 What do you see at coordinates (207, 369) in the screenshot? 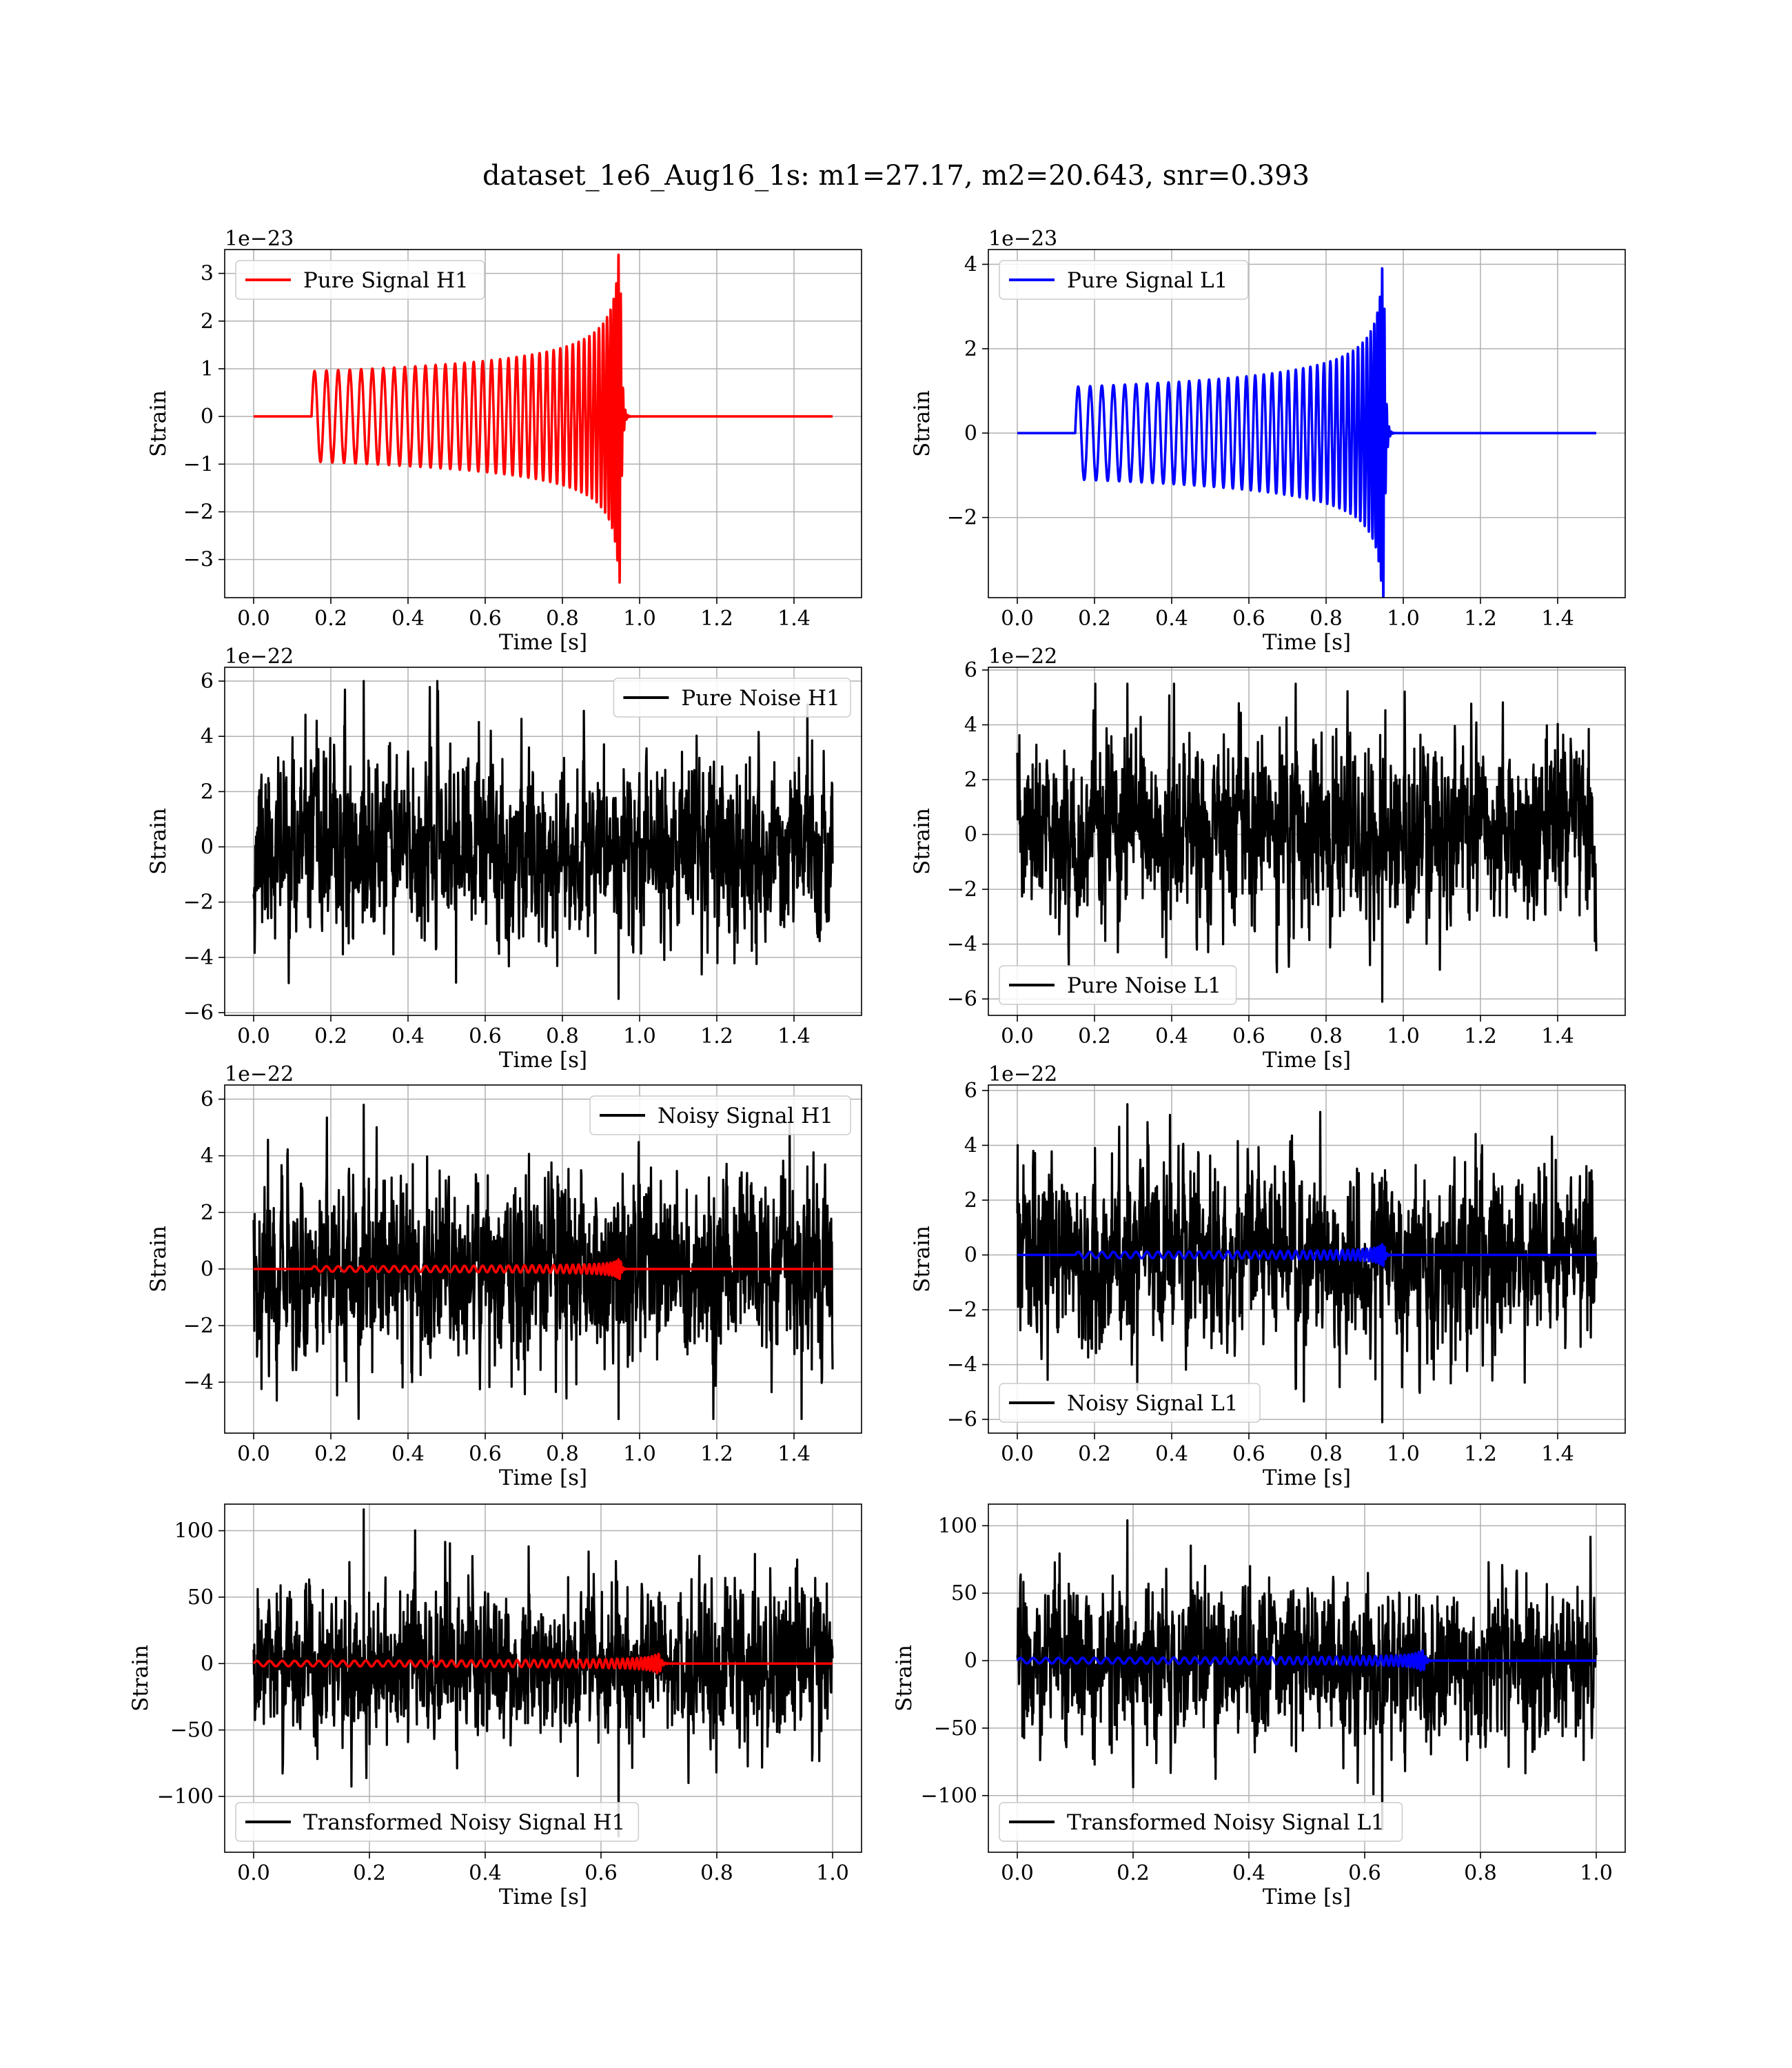
I see `y-tick-label: 1` at bounding box center [207, 369].